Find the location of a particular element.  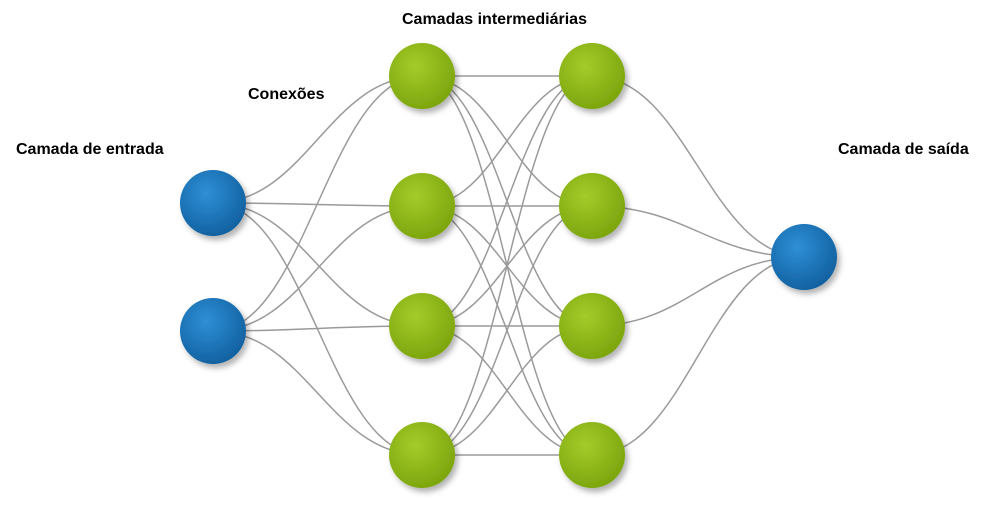

connection-l0n1-l1n0 is located at coordinates (317, 203).